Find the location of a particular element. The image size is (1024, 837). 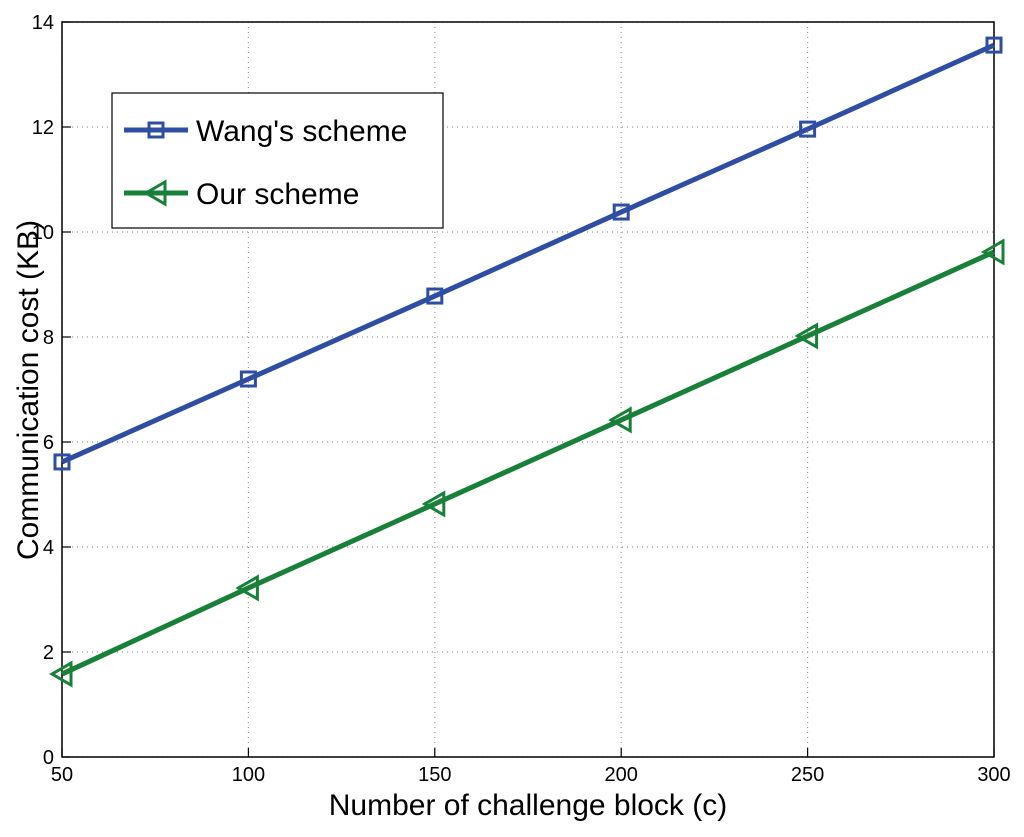

y-tick-label: 4 is located at coordinates (48, 548).